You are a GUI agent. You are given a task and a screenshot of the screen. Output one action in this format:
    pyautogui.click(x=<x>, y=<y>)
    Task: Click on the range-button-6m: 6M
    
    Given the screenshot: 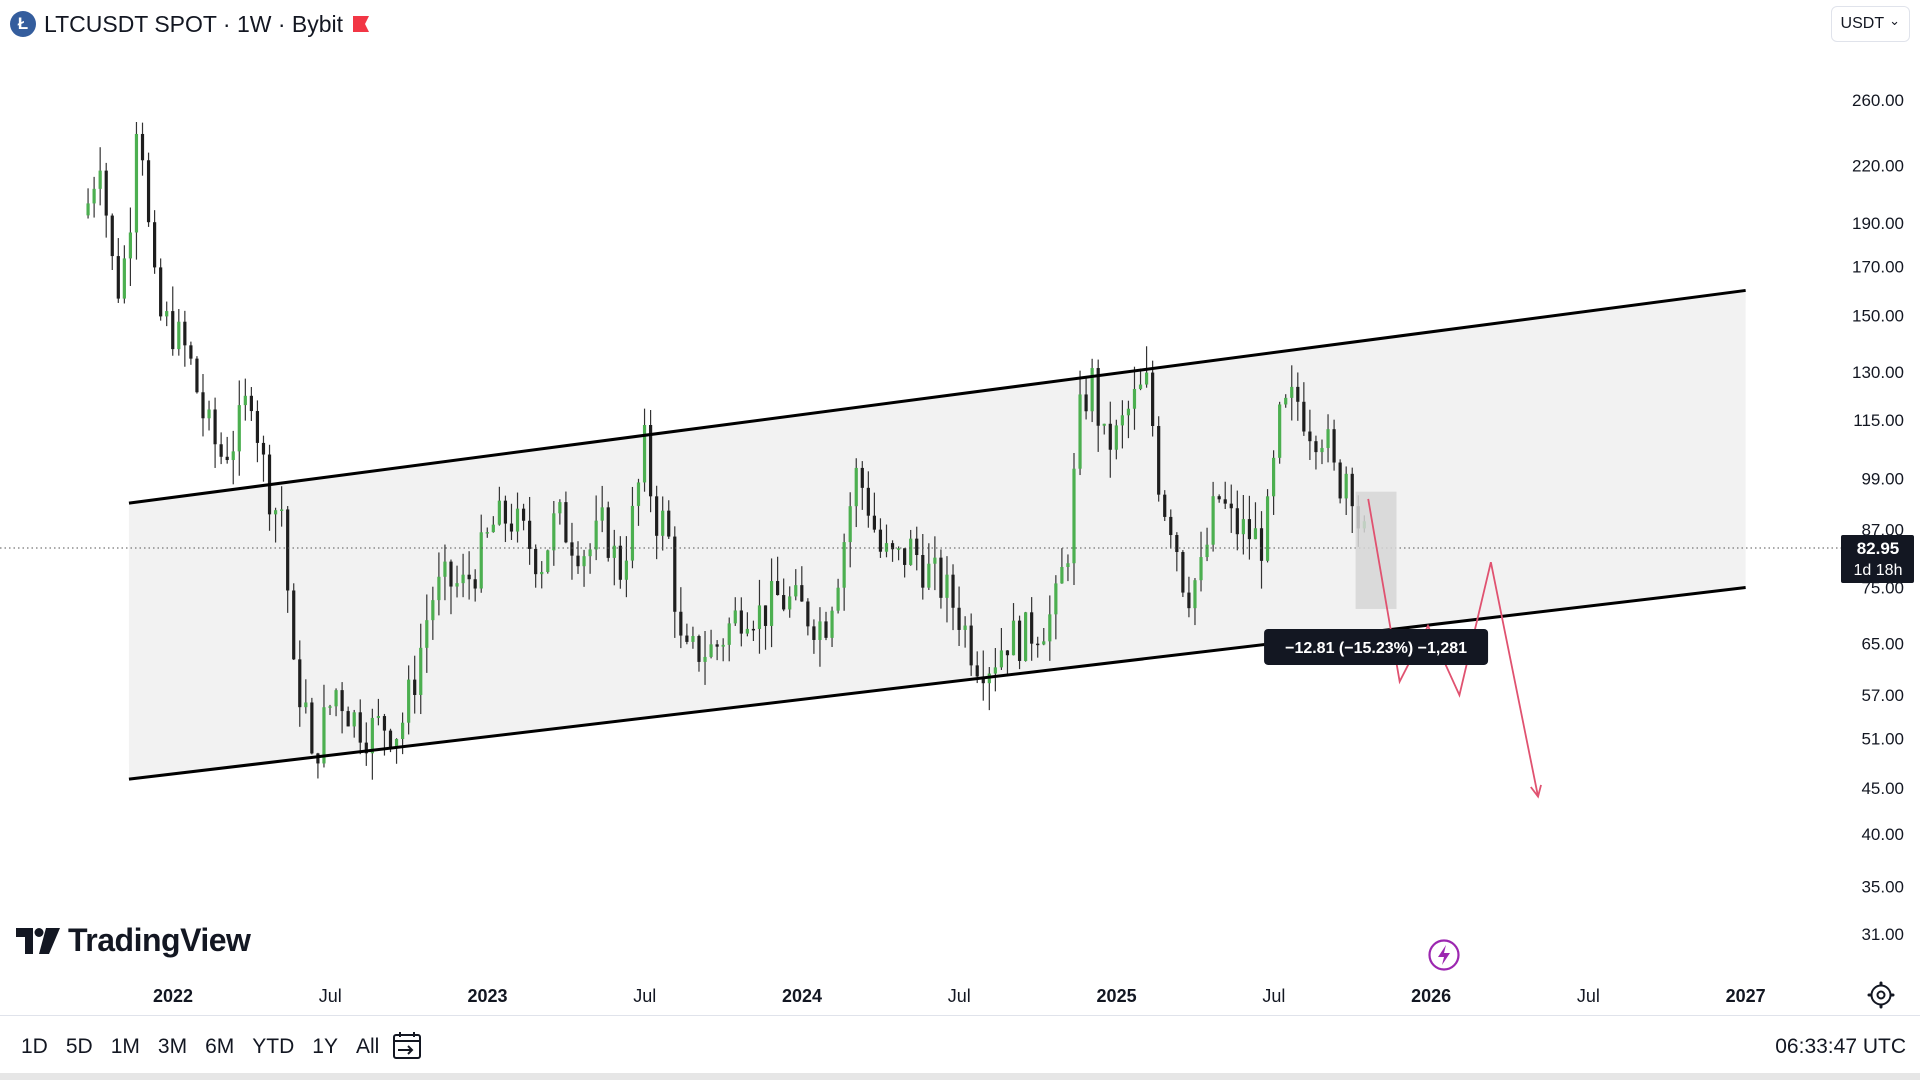 What is the action you would take?
    pyautogui.click(x=220, y=1046)
    